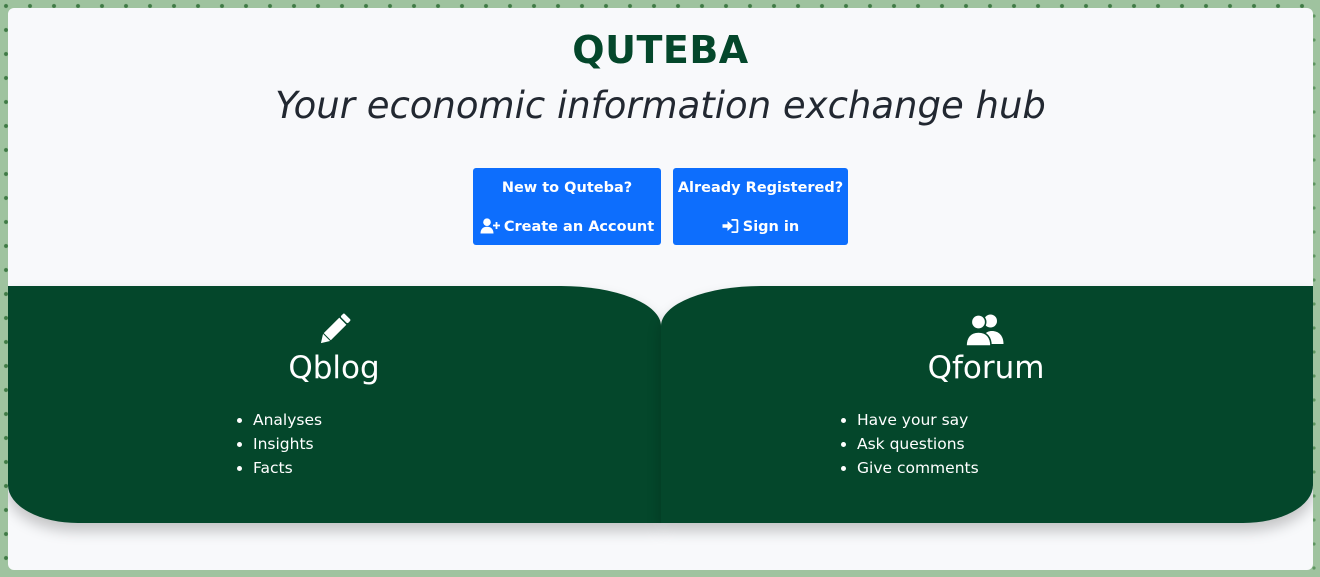 This screenshot has width=1320, height=577. I want to click on qblog-feature-list: Analyses Insights Facts, so click(276, 444).